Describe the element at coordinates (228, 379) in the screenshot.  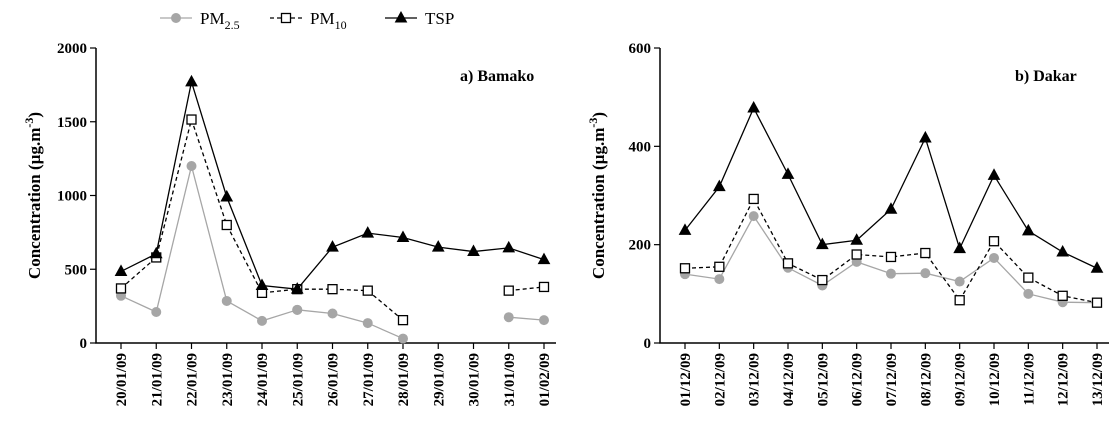
I see `x-tick-label: 23/01/09` at that location.